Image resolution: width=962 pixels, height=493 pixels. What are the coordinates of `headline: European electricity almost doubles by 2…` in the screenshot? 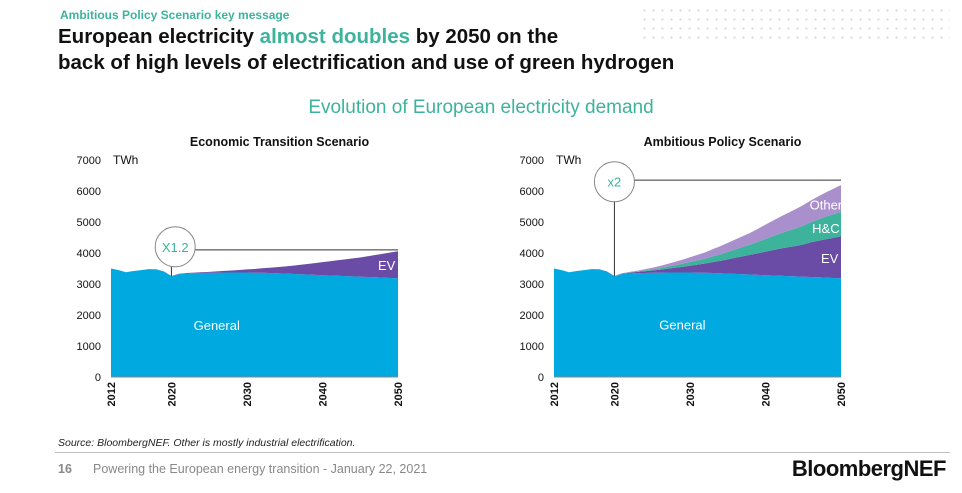 It's located at (366, 50).